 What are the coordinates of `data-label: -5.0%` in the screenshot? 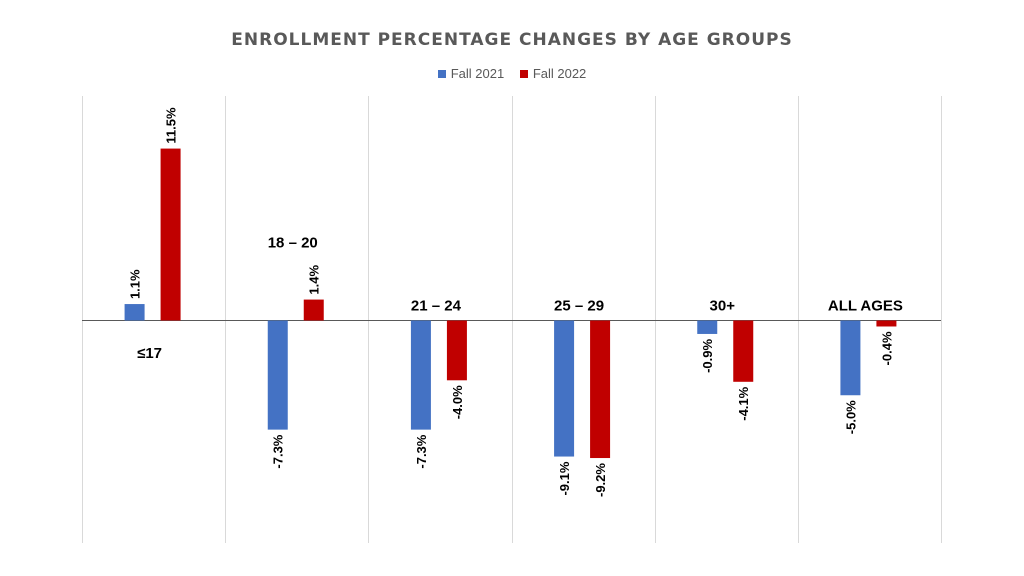 It's located at (850, 417).